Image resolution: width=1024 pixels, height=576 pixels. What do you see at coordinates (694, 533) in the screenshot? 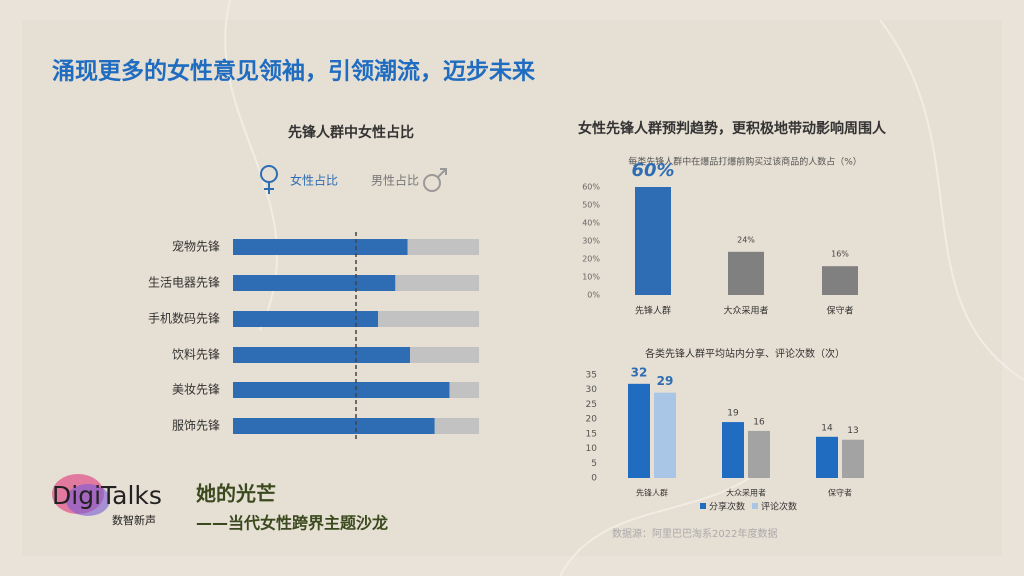
I see `source-note: 数据源：阿里巴巴淘系2022年度数据` at bounding box center [694, 533].